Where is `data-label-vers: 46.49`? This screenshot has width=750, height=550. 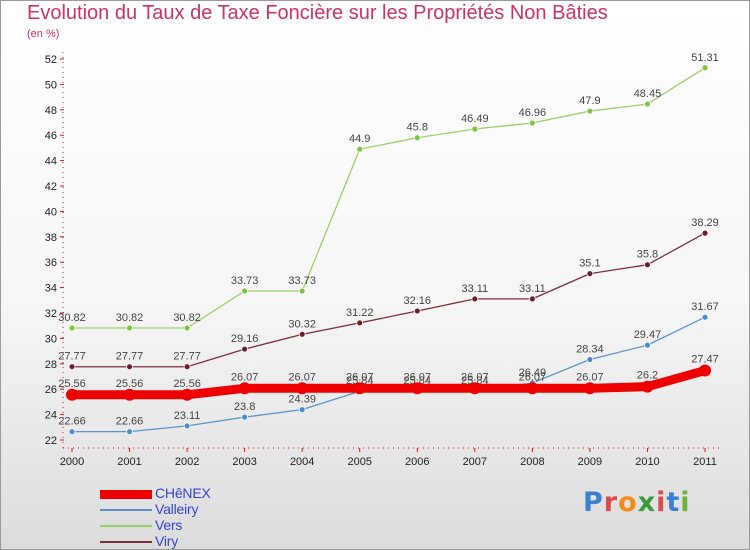 data-label-vers: 46.49 is located at coordinates (475, 119).